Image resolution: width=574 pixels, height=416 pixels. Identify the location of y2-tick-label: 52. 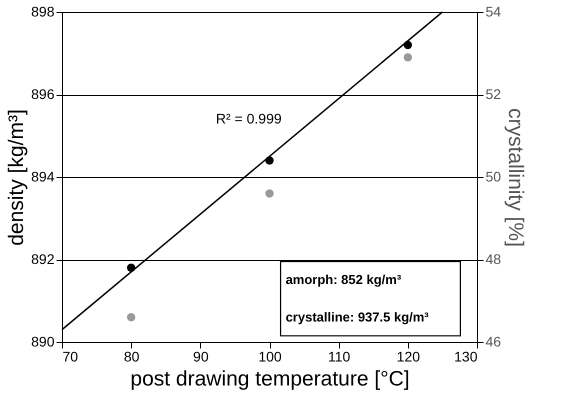
(494, 94).